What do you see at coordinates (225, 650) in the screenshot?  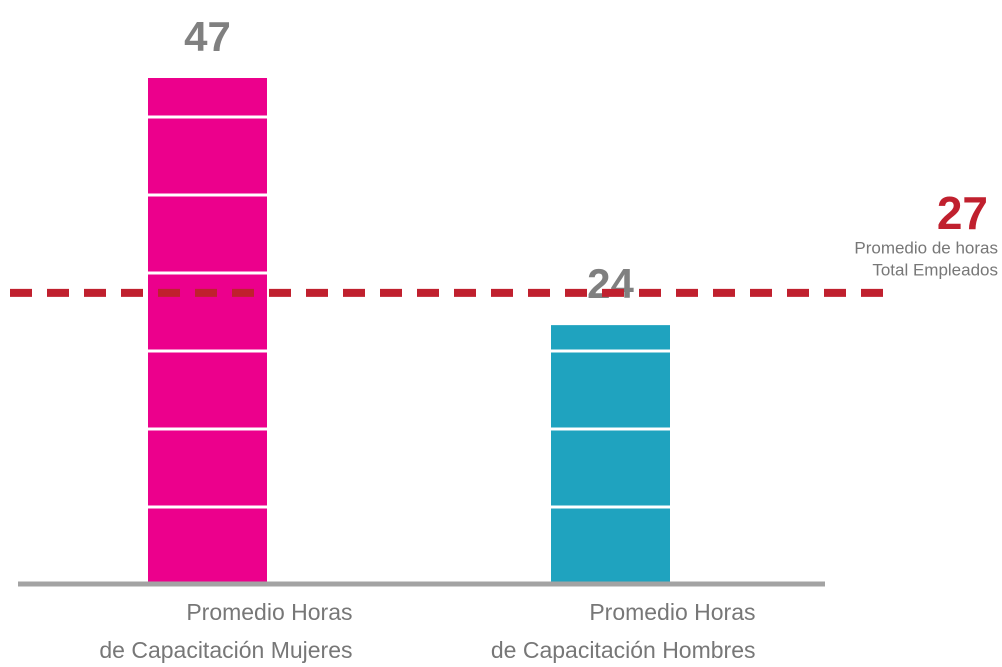 I see `x-category-label: de Capacitación Mujeres` at bounding box center [225, 650].